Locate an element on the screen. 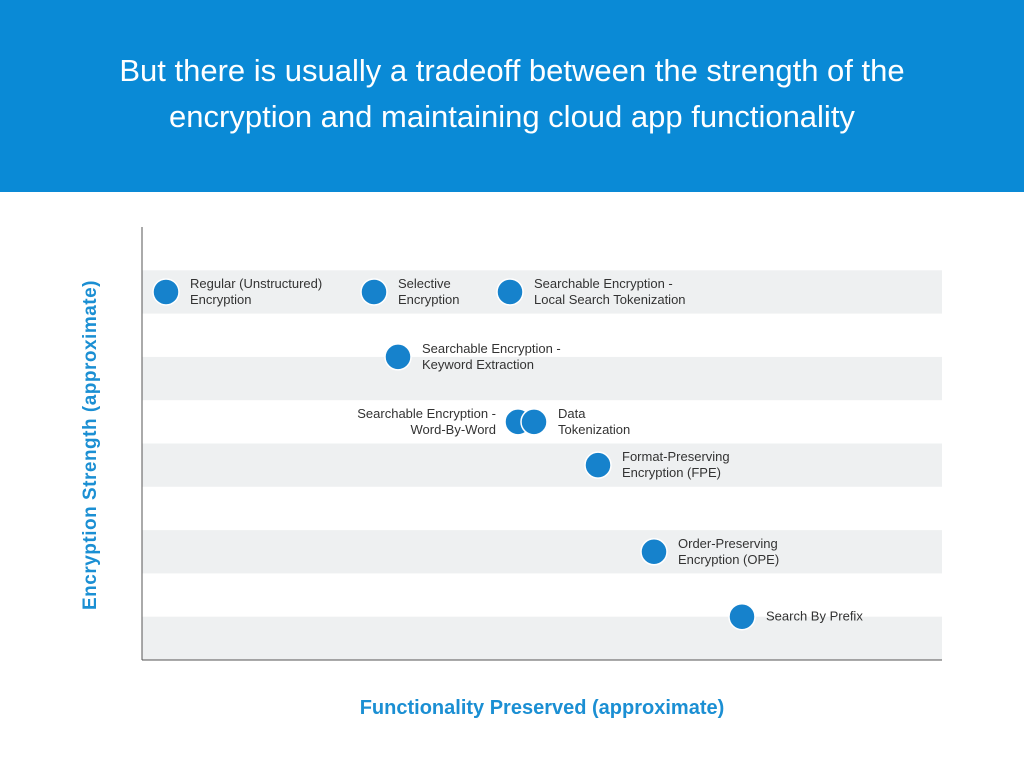 The image size is (1024, 768). point-label: Searchable Encryption -Word-By-Word is located at coordinates (426, 421).